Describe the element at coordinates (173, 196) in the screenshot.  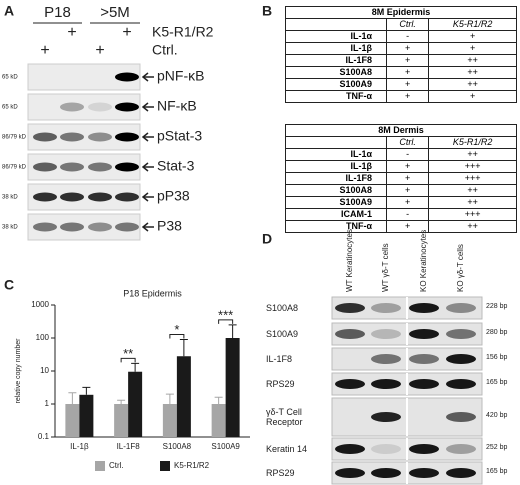
I see `protein-label: pP38` at that location.